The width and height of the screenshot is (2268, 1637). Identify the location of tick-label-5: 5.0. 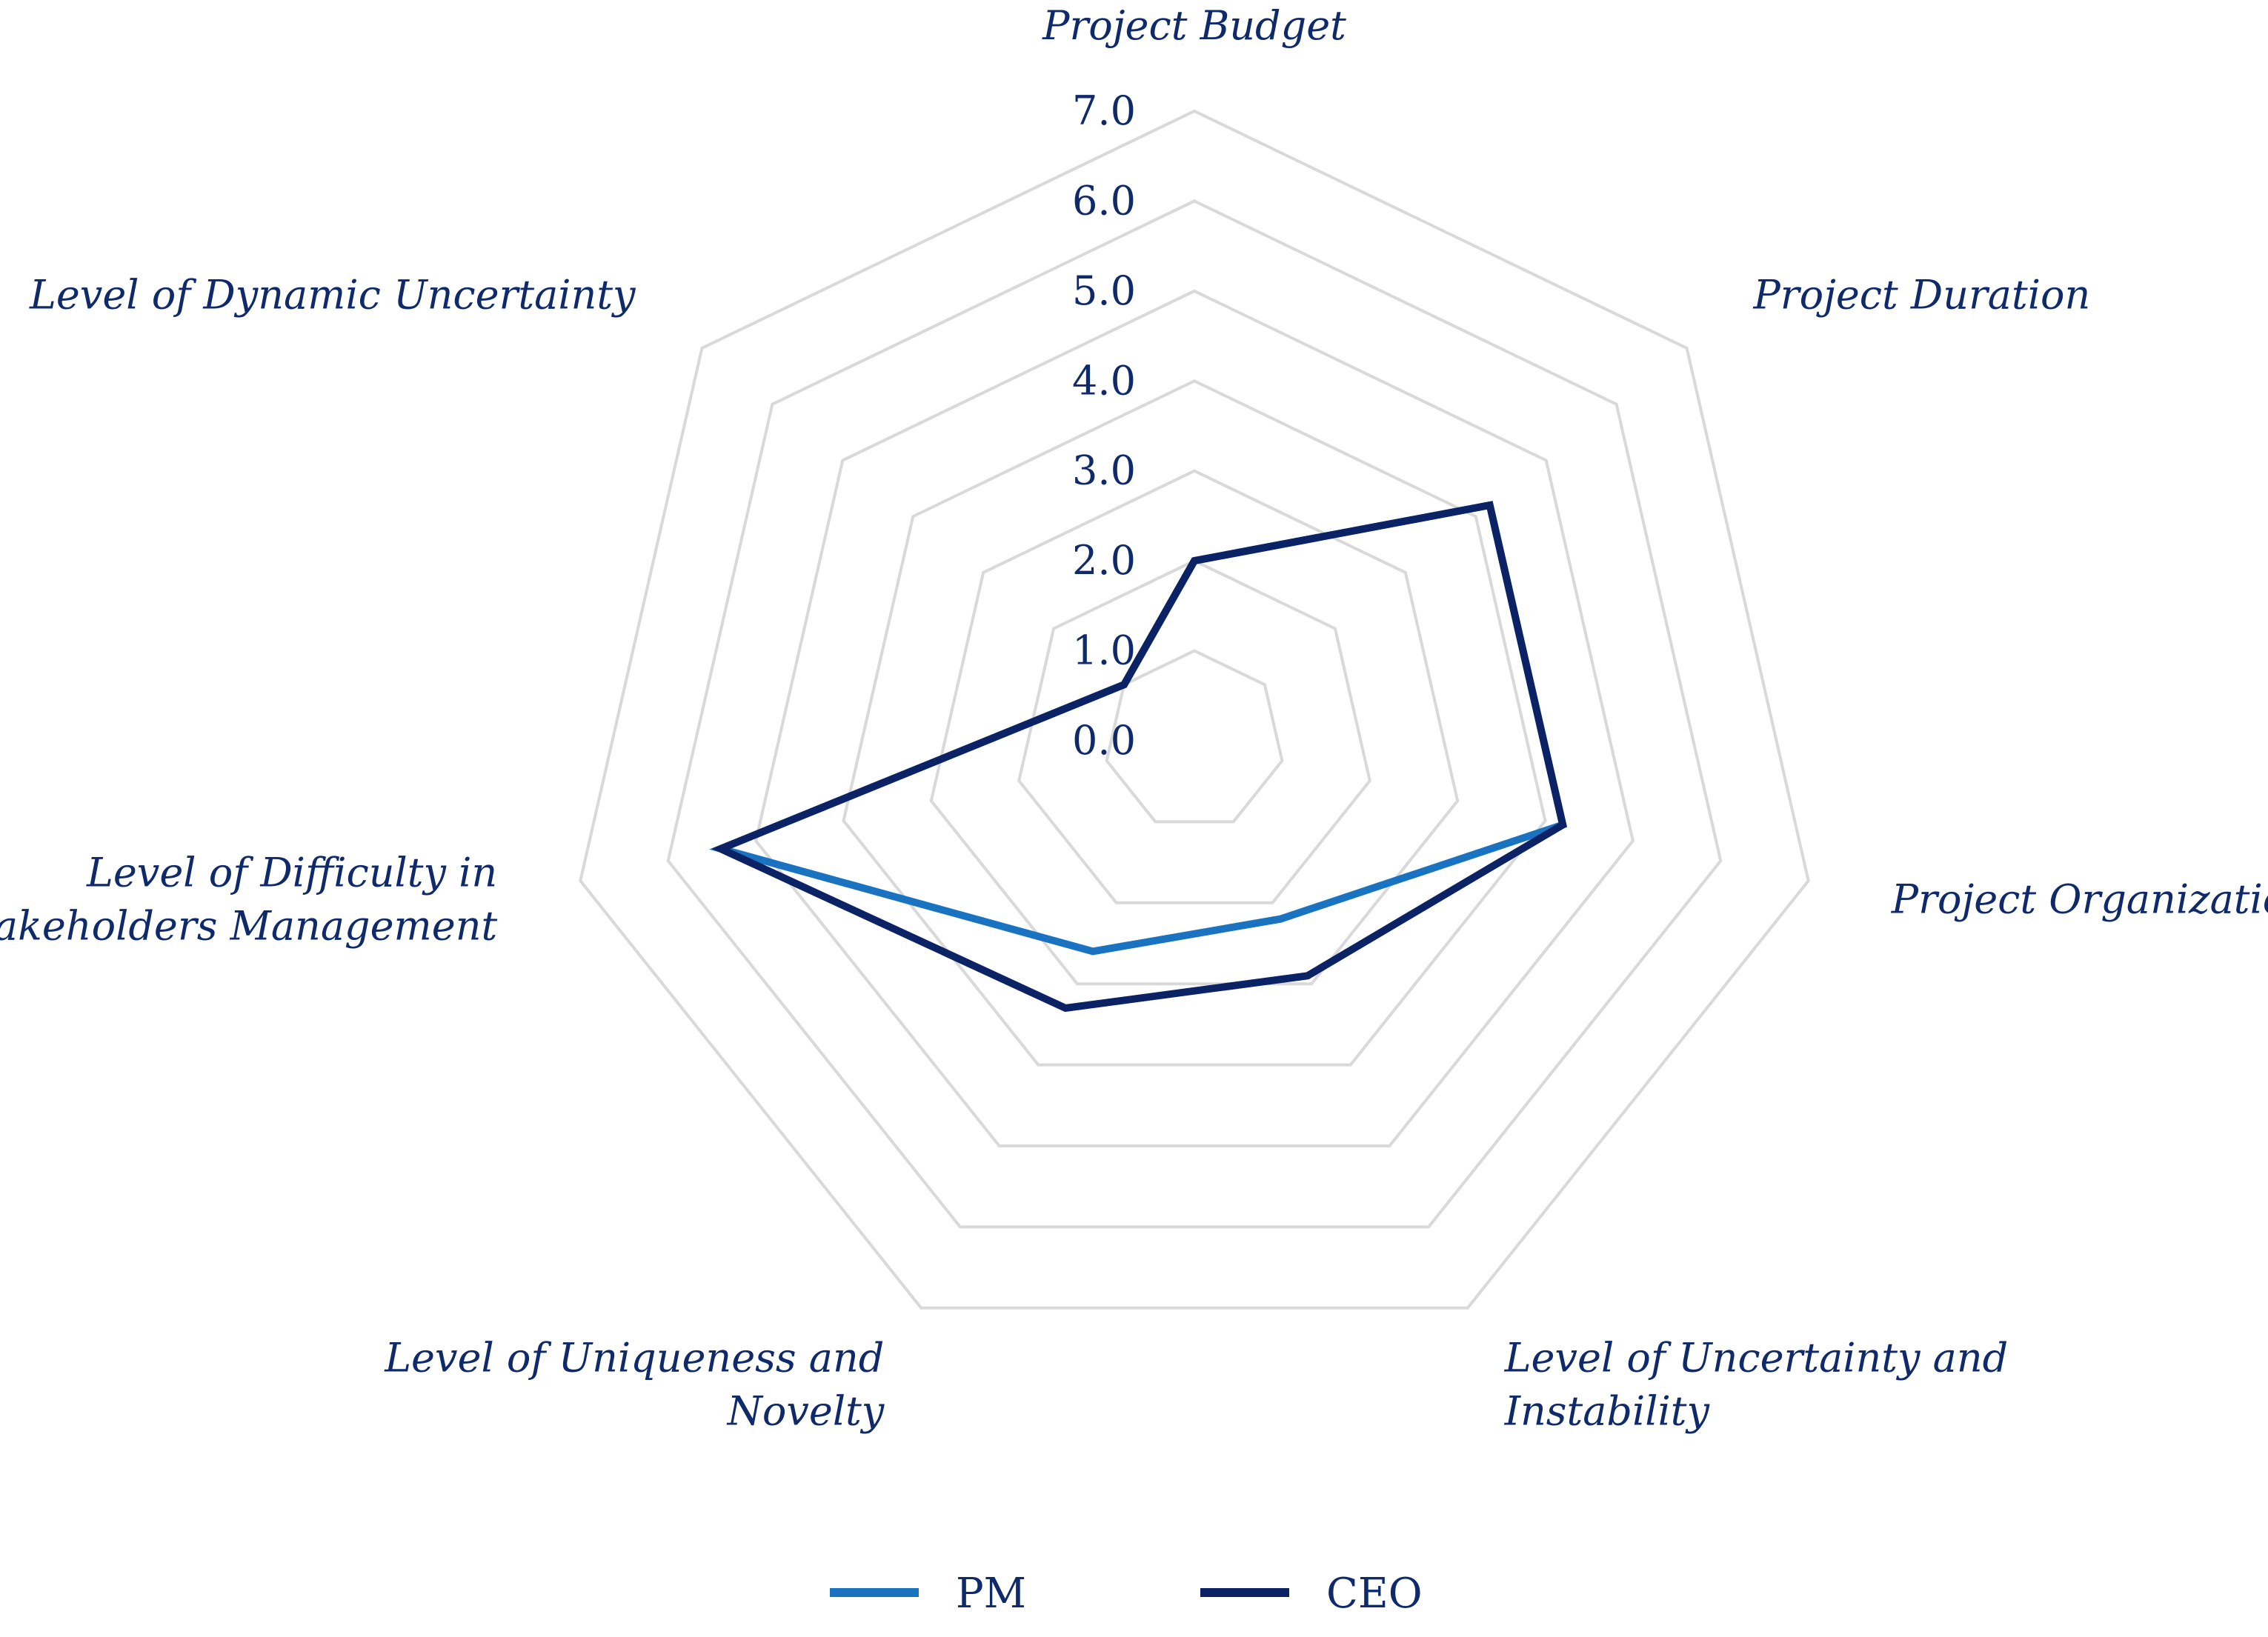
(1104, 290).